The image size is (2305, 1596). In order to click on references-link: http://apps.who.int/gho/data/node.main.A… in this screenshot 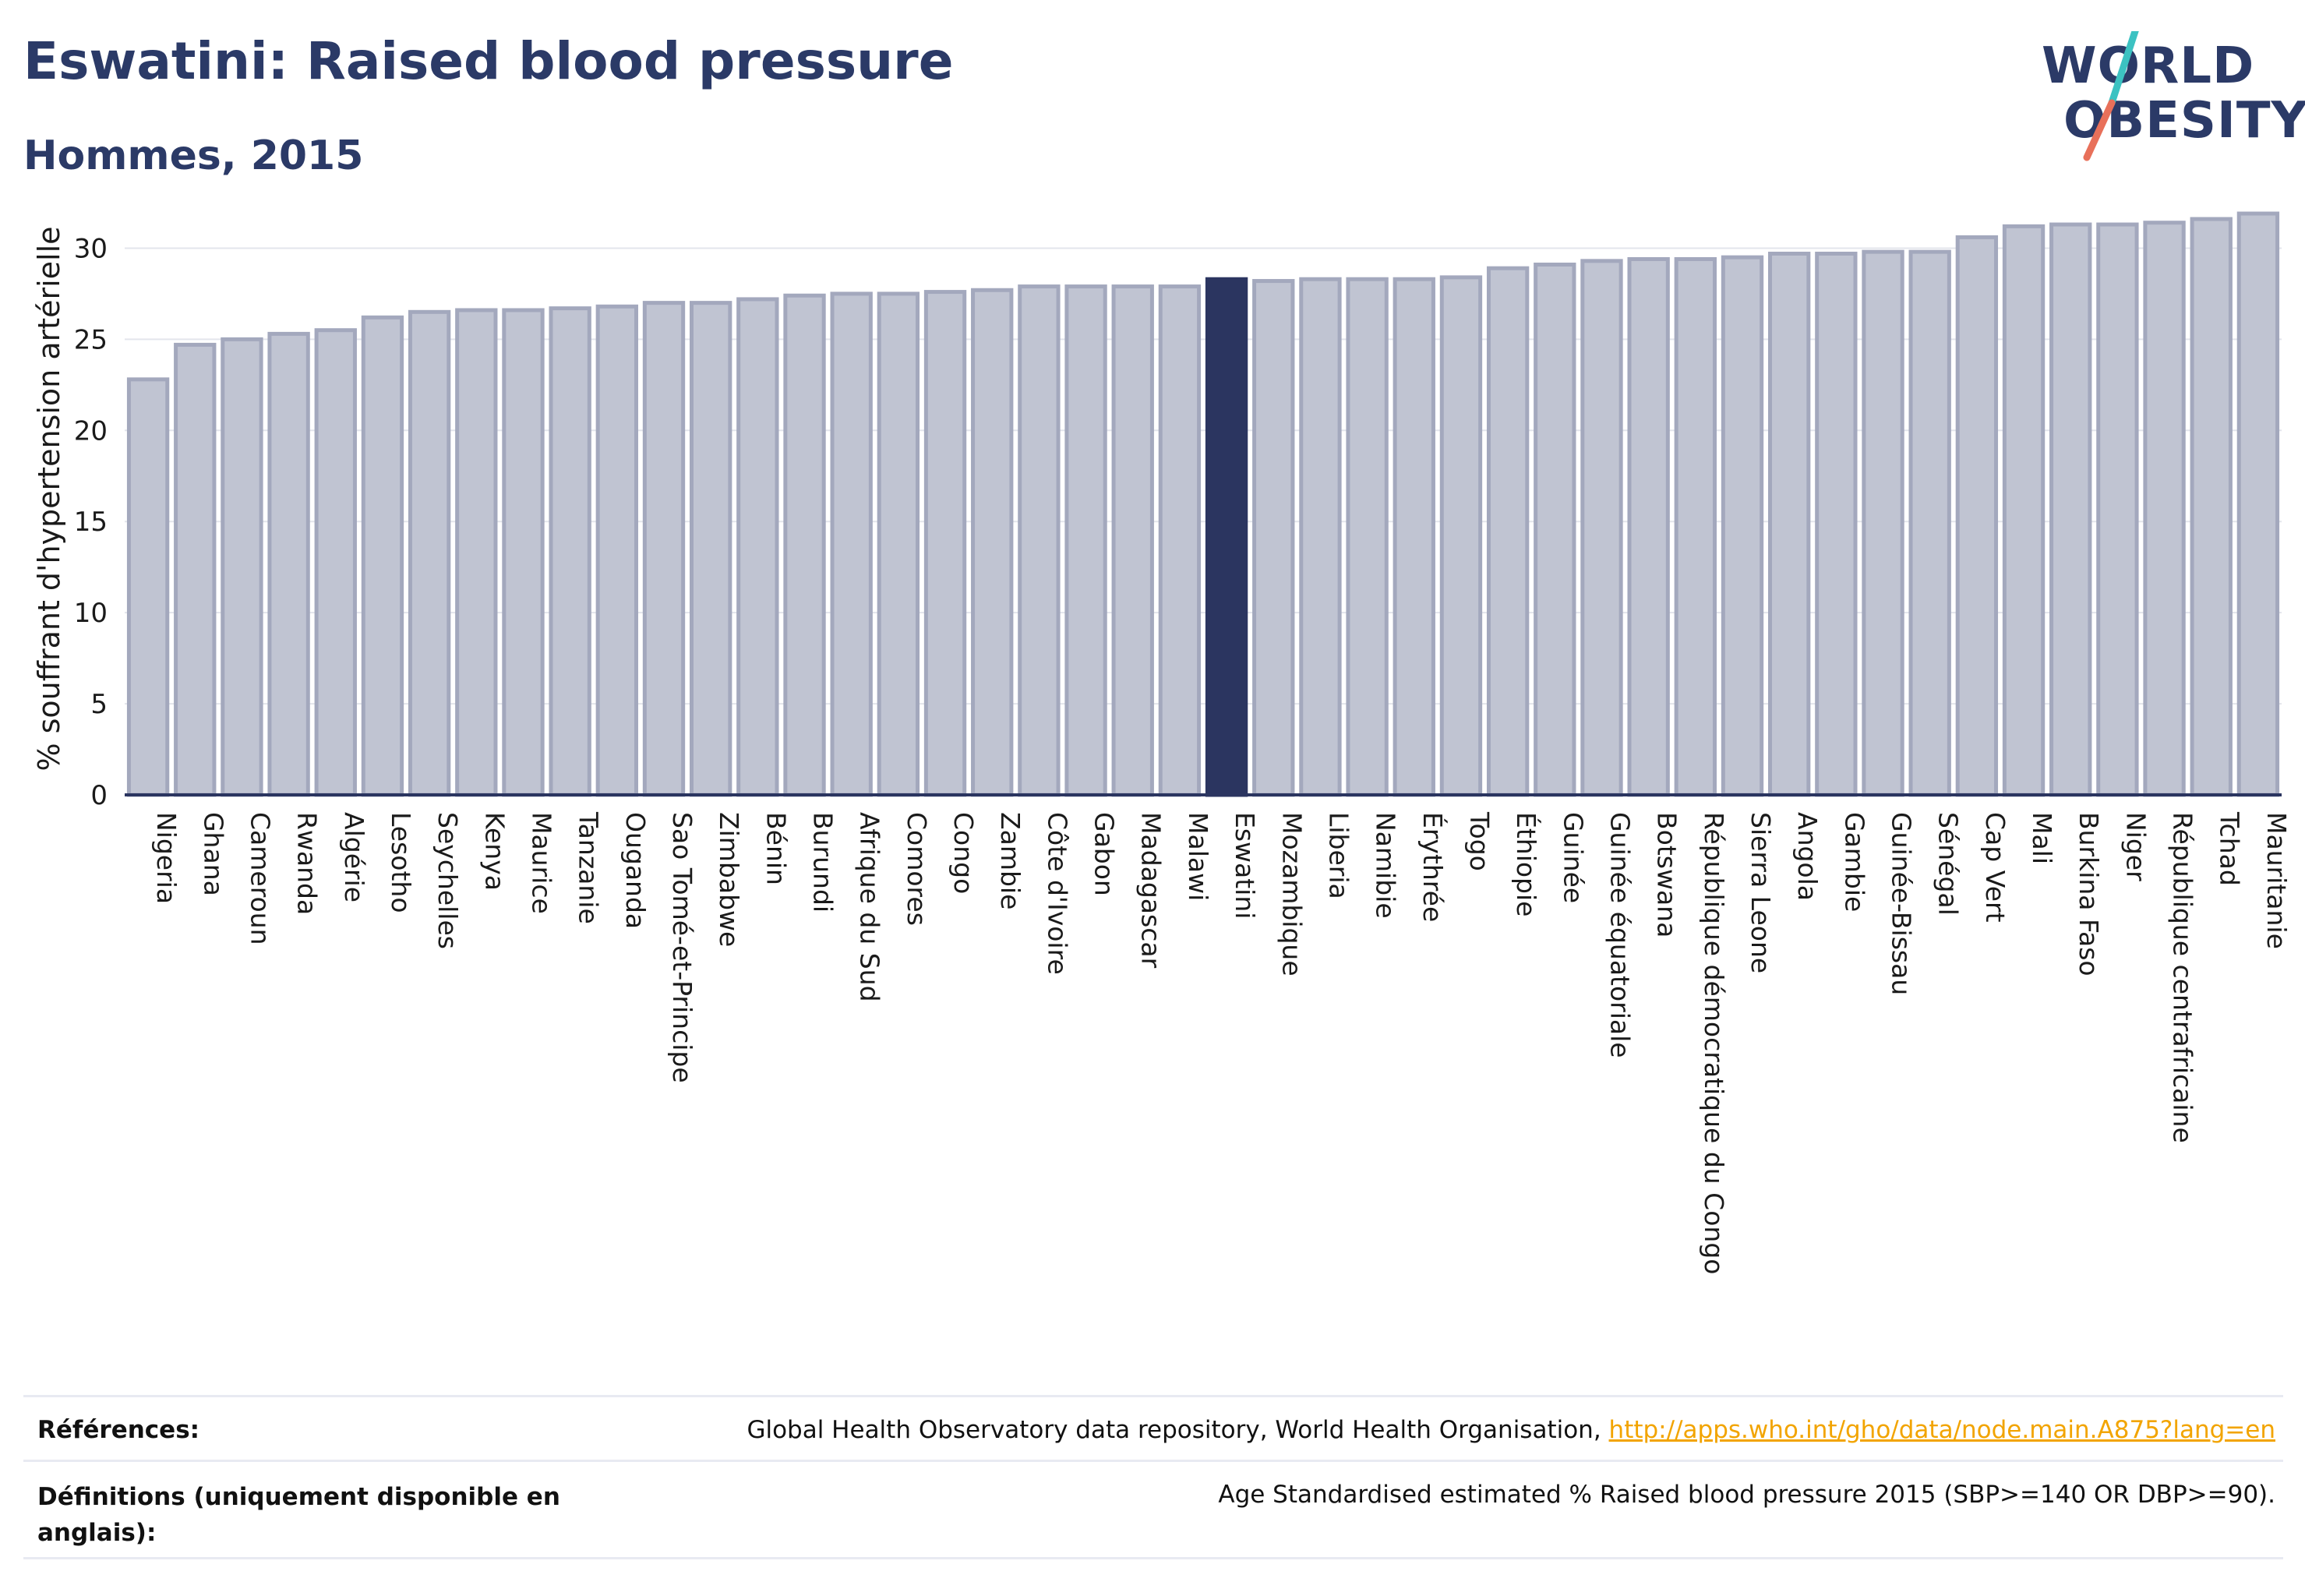, I will do `click(1942, 1430)`.